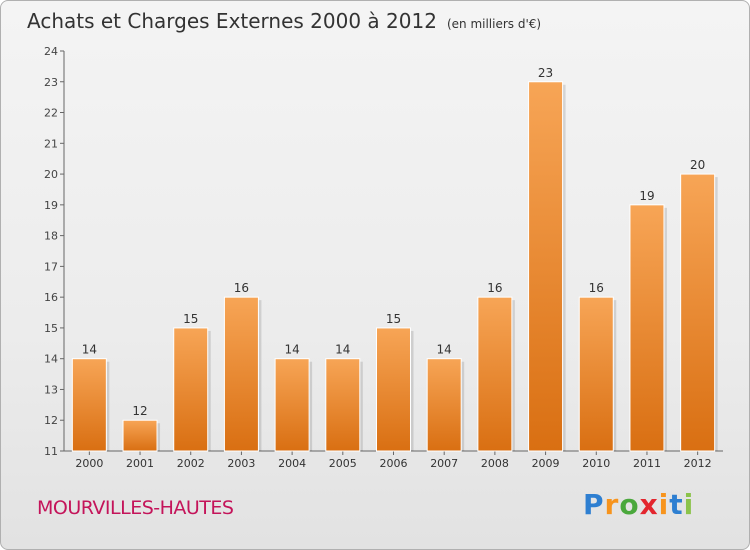 The width and height of the screenshot is (750, 550). Describe the element at coordinates (342, 350) in the screenshot. I see `data-label-2005: 14` at that location.